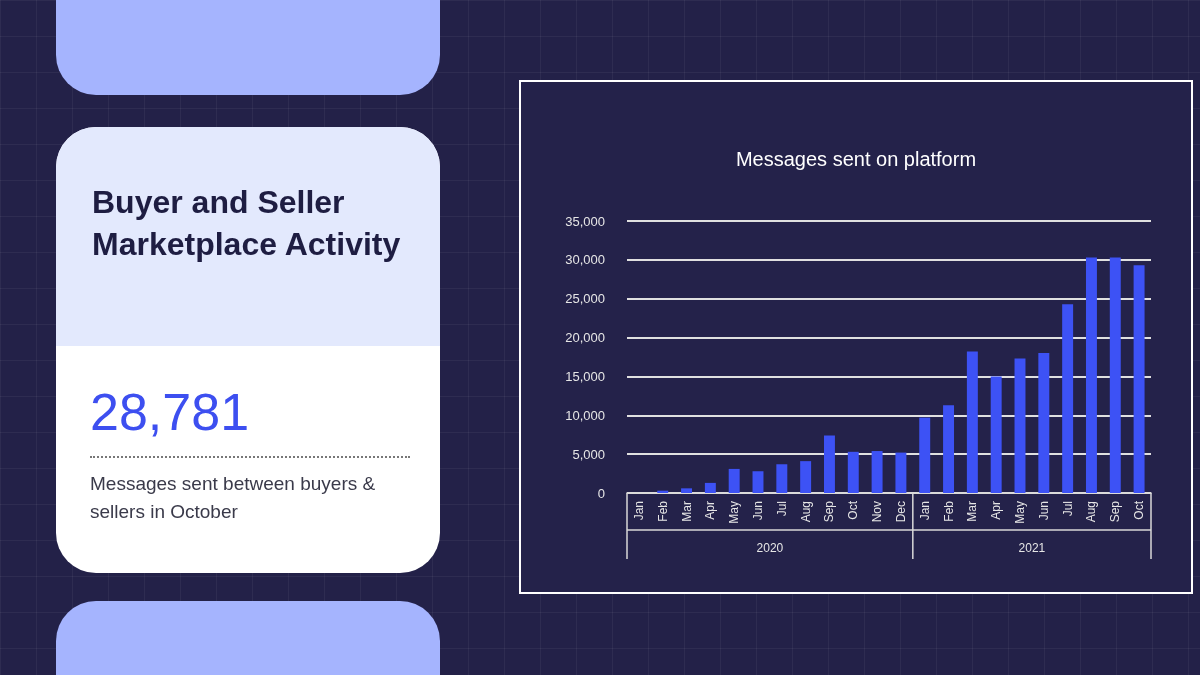 The width and height of the screenshot is (1200, 675). I want to click on y-tick-label: 0, so click(601, 493).